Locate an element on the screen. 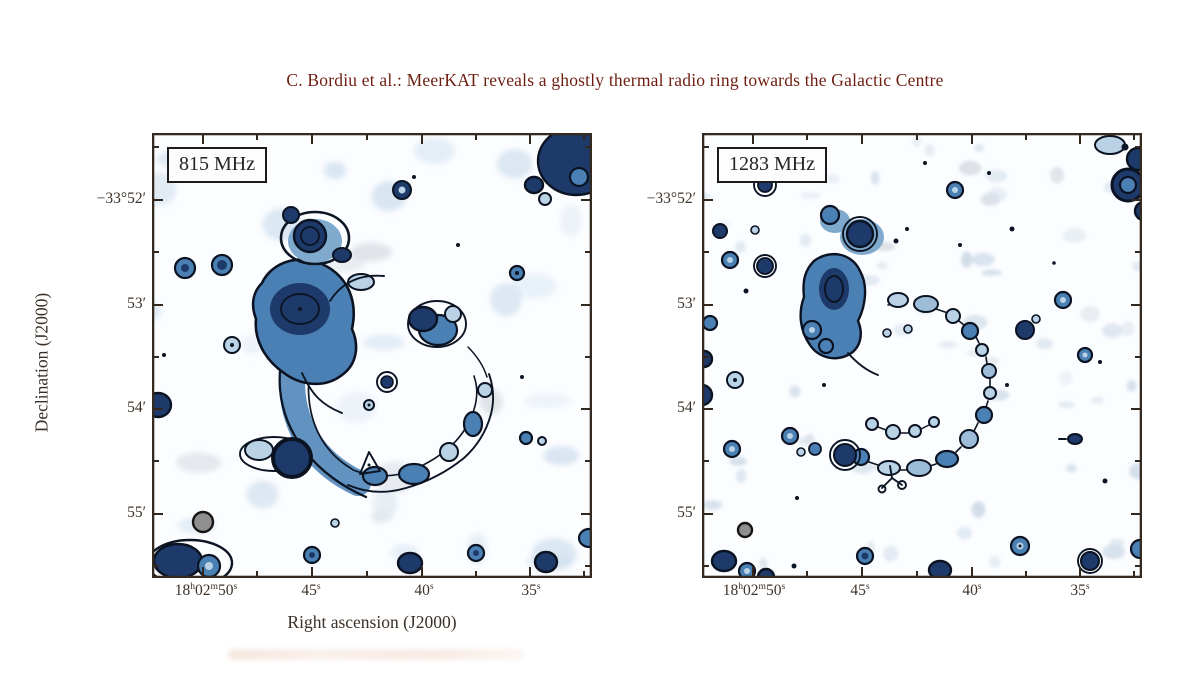  blurred-artifact is located at coordinates (375, 654).